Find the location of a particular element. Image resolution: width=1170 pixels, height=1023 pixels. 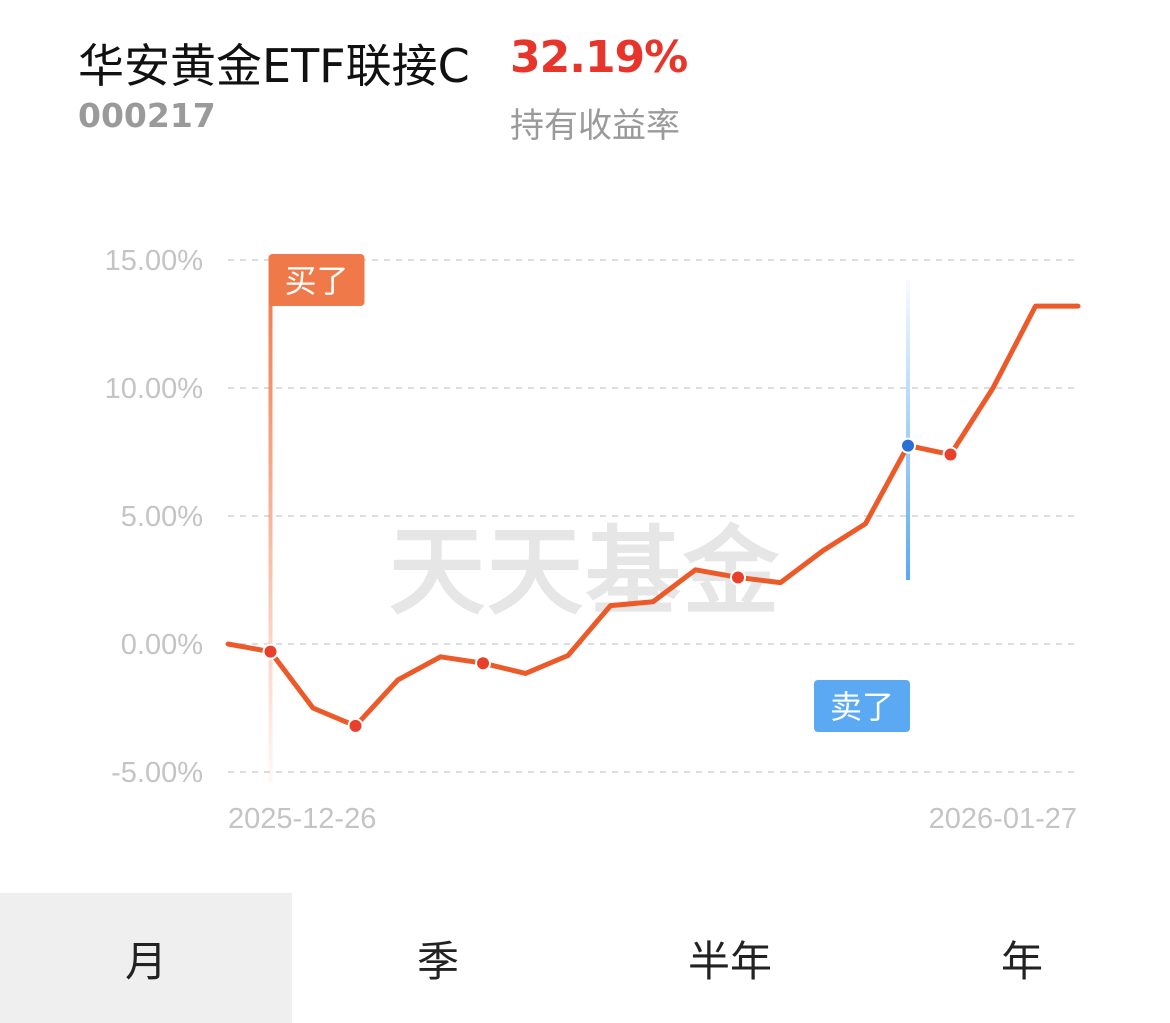

tab-year: 年 is located at coordinates (1021, 961).